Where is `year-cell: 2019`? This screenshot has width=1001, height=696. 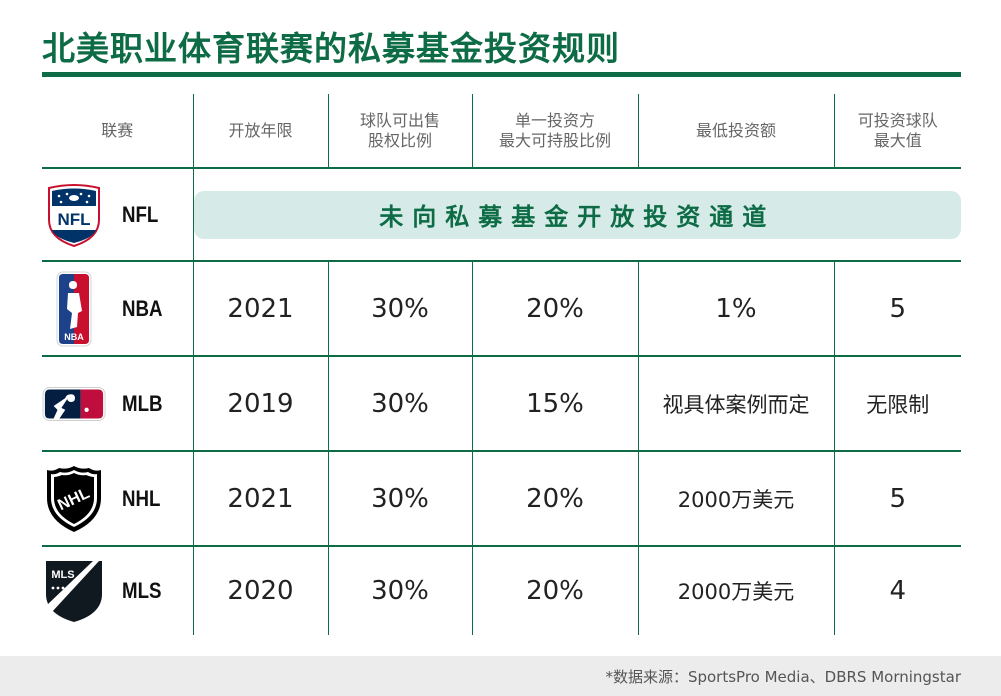
year-cell: 2019 is located at coordinates (260, 403).